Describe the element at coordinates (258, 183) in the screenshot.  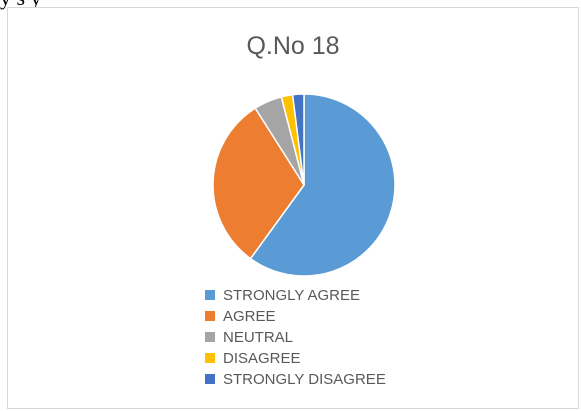
I see `pie-slice-agree` at that location.